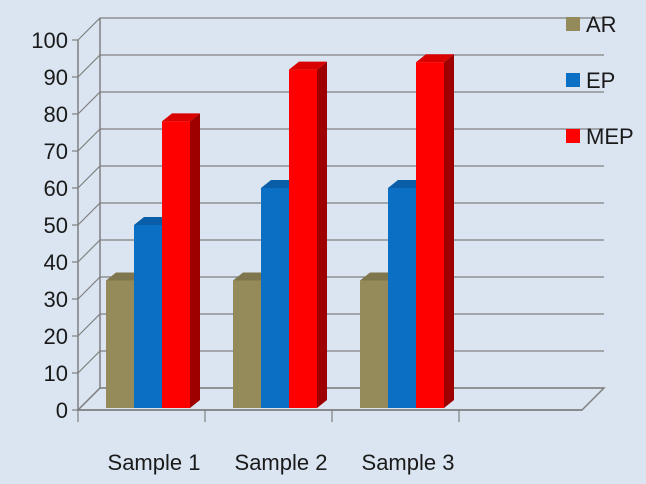  I want to click on y-tick-label: 10, so click(56, 373).